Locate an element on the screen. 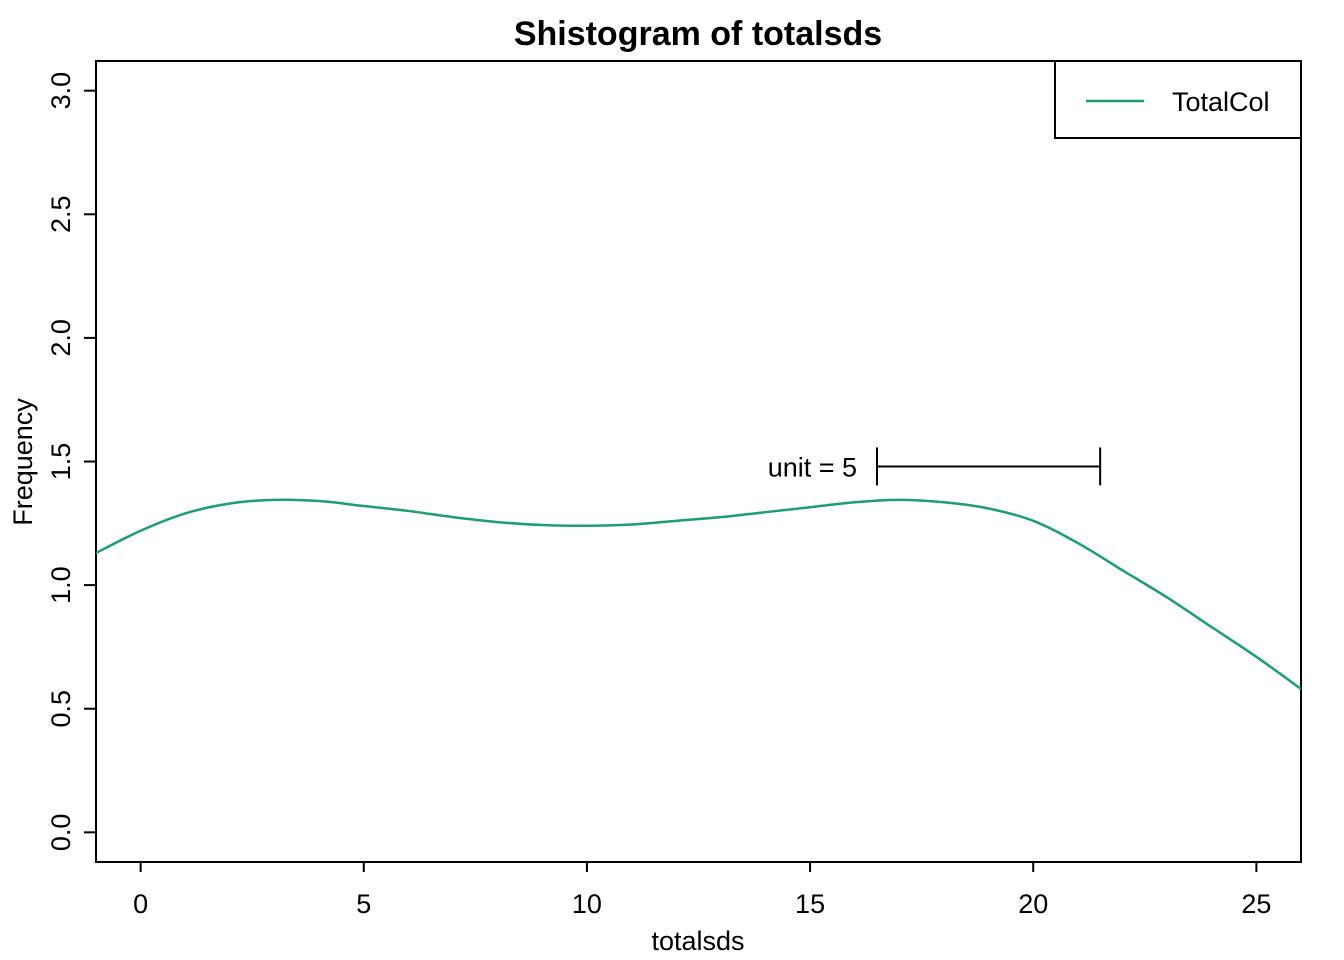 Image resolution: width=1344 pixels, height=960 pixels. y-tick-label: 1.5 is located at coordinates (61, 462).